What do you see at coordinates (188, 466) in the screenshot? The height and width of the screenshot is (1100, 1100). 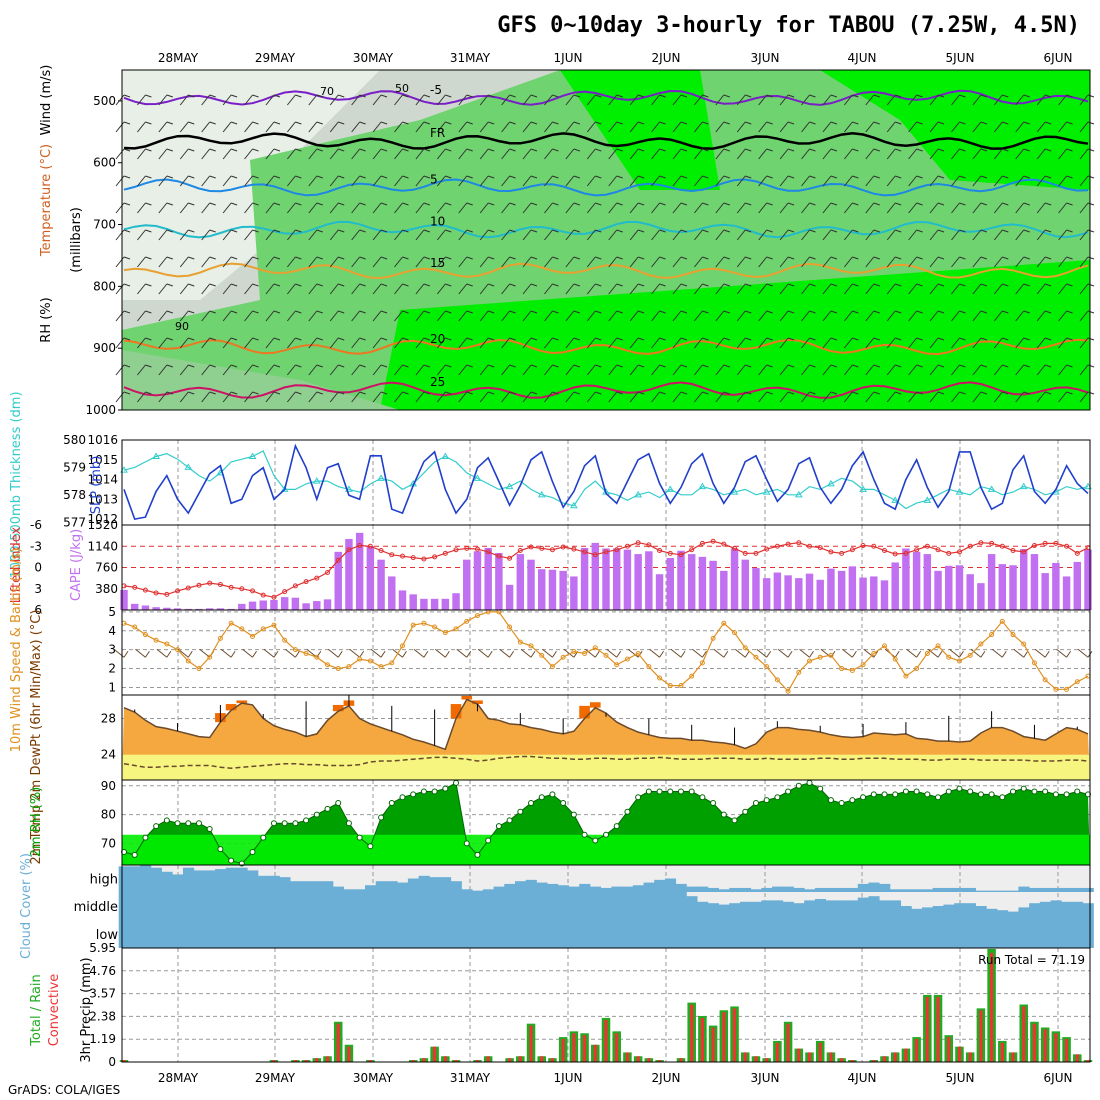 I see `thickness-point` at bounding box center [188, 466].